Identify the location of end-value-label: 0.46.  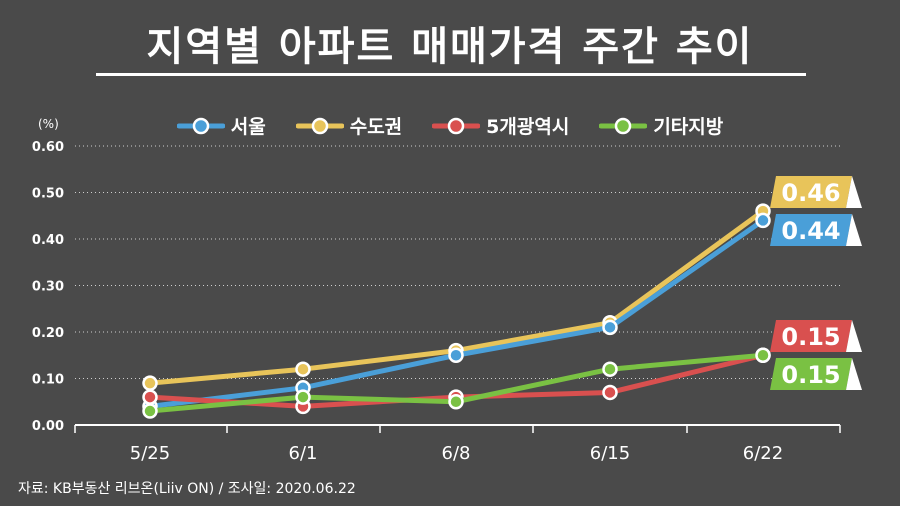
(816, 192).